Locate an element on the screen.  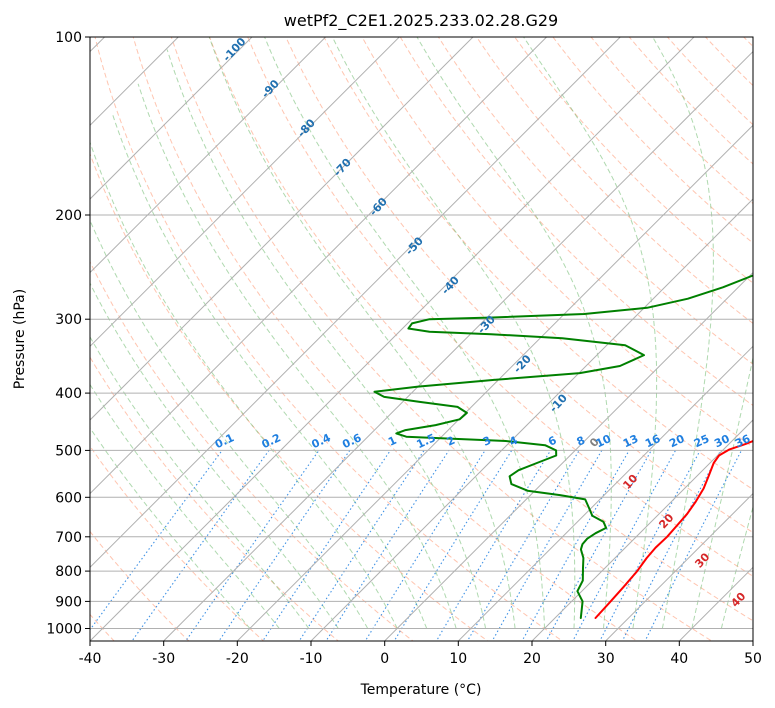
mixing-ratio-label: 25 is located at coordinates (701, 441).